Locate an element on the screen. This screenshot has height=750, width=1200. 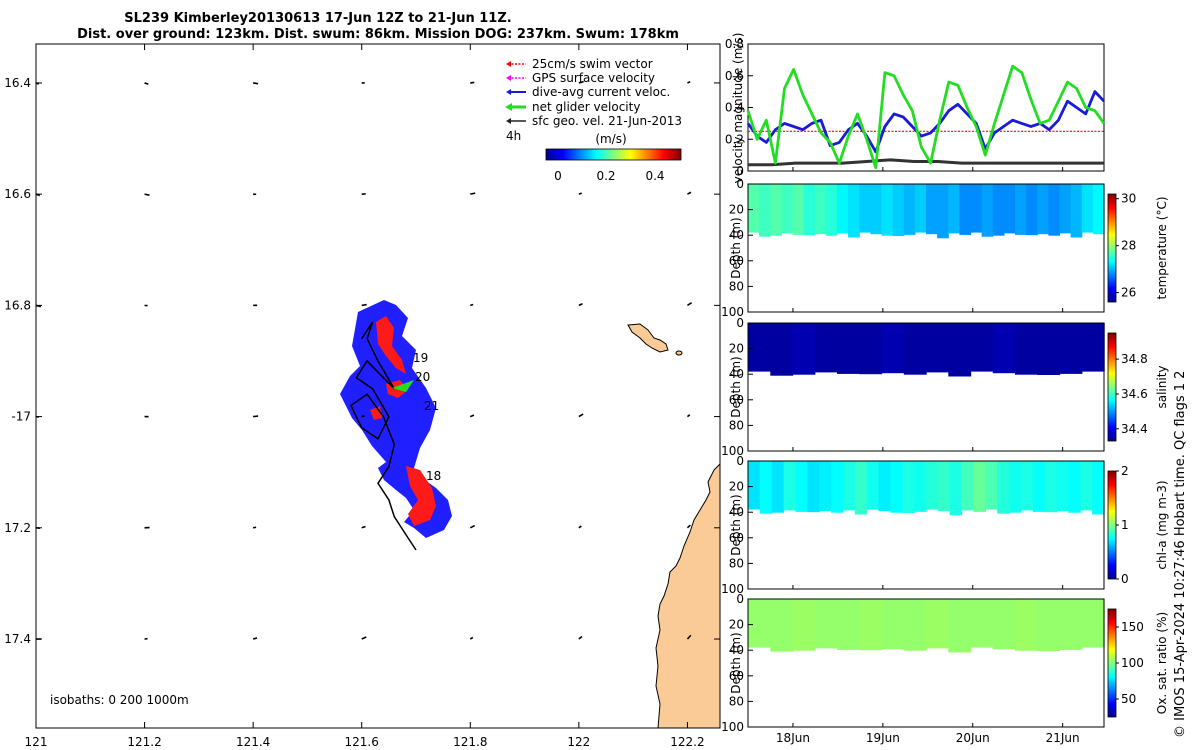
map-x-tick-label: 122.2 is located at coordinates (687, 742).